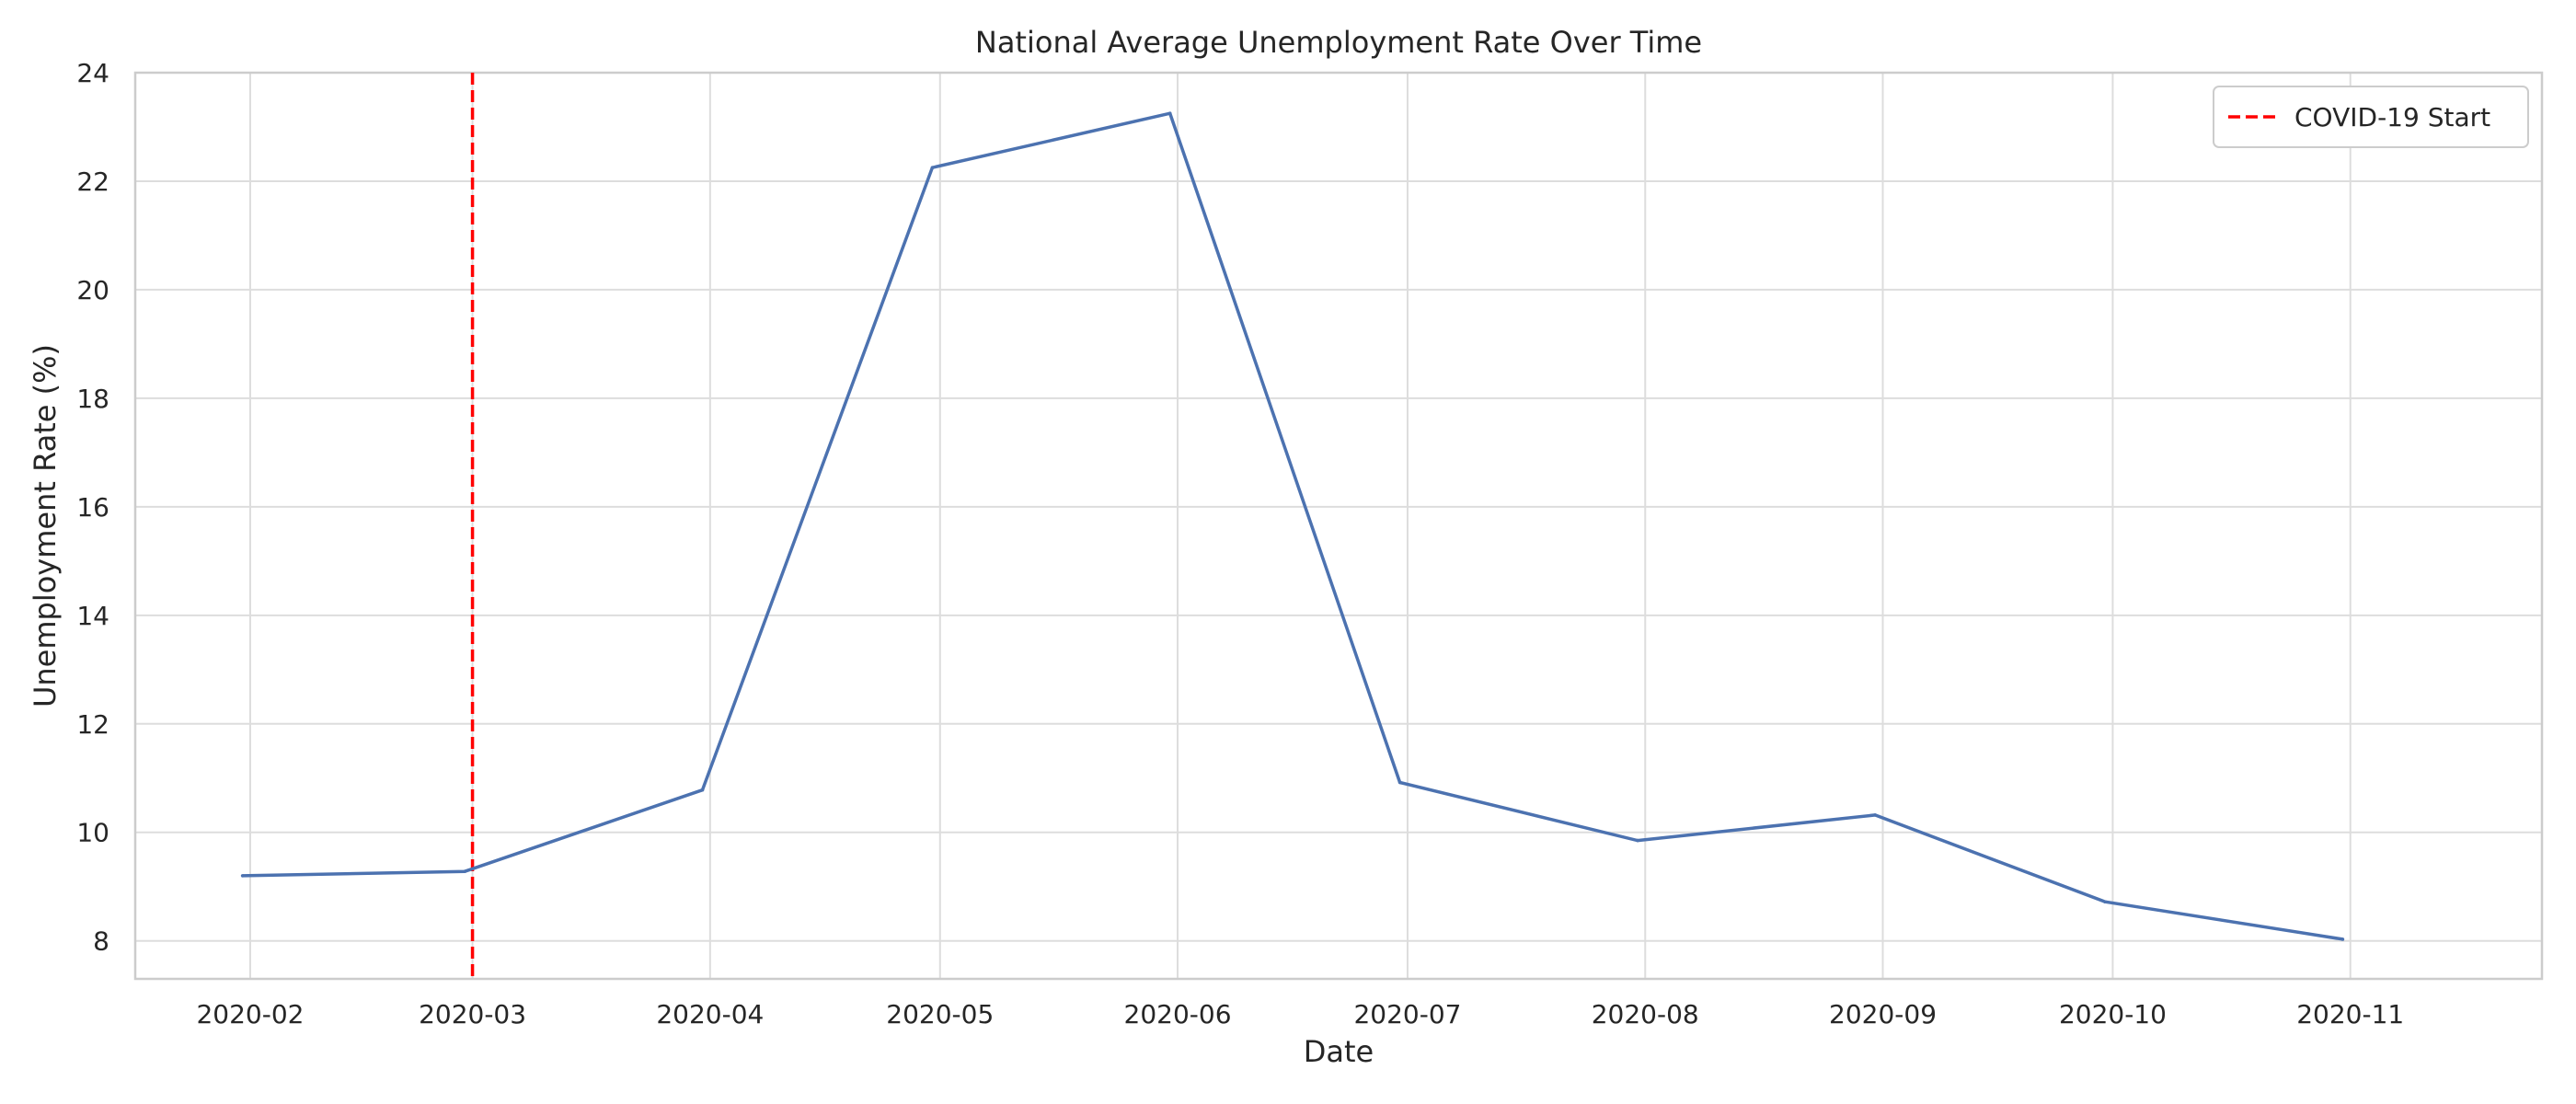 This screenshot has height=1104, width=2576. Describe the element at coordinates (2350, 1014) in the screenshot. I see `x-tick-label: 2020-11` at that location.